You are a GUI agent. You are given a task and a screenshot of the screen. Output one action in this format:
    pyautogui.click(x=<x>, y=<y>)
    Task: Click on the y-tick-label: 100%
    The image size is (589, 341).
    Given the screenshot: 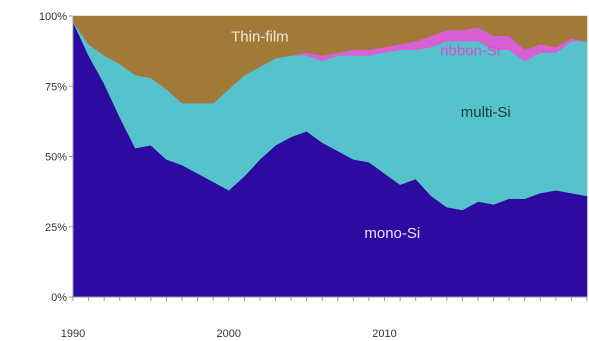 What is the action you would take?
    pyautogui.click(x=53, y=17)
    